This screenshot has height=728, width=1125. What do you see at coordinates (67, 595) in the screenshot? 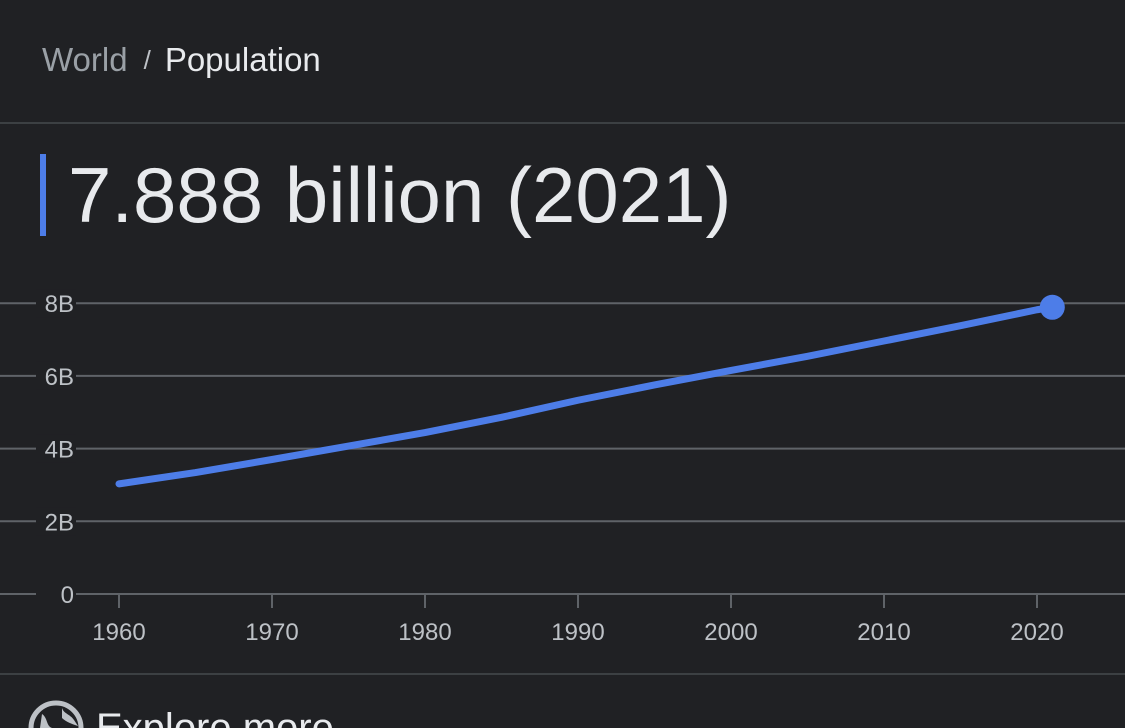
I see `y-tick-label-0: 0` at bounding box center [67, 595].